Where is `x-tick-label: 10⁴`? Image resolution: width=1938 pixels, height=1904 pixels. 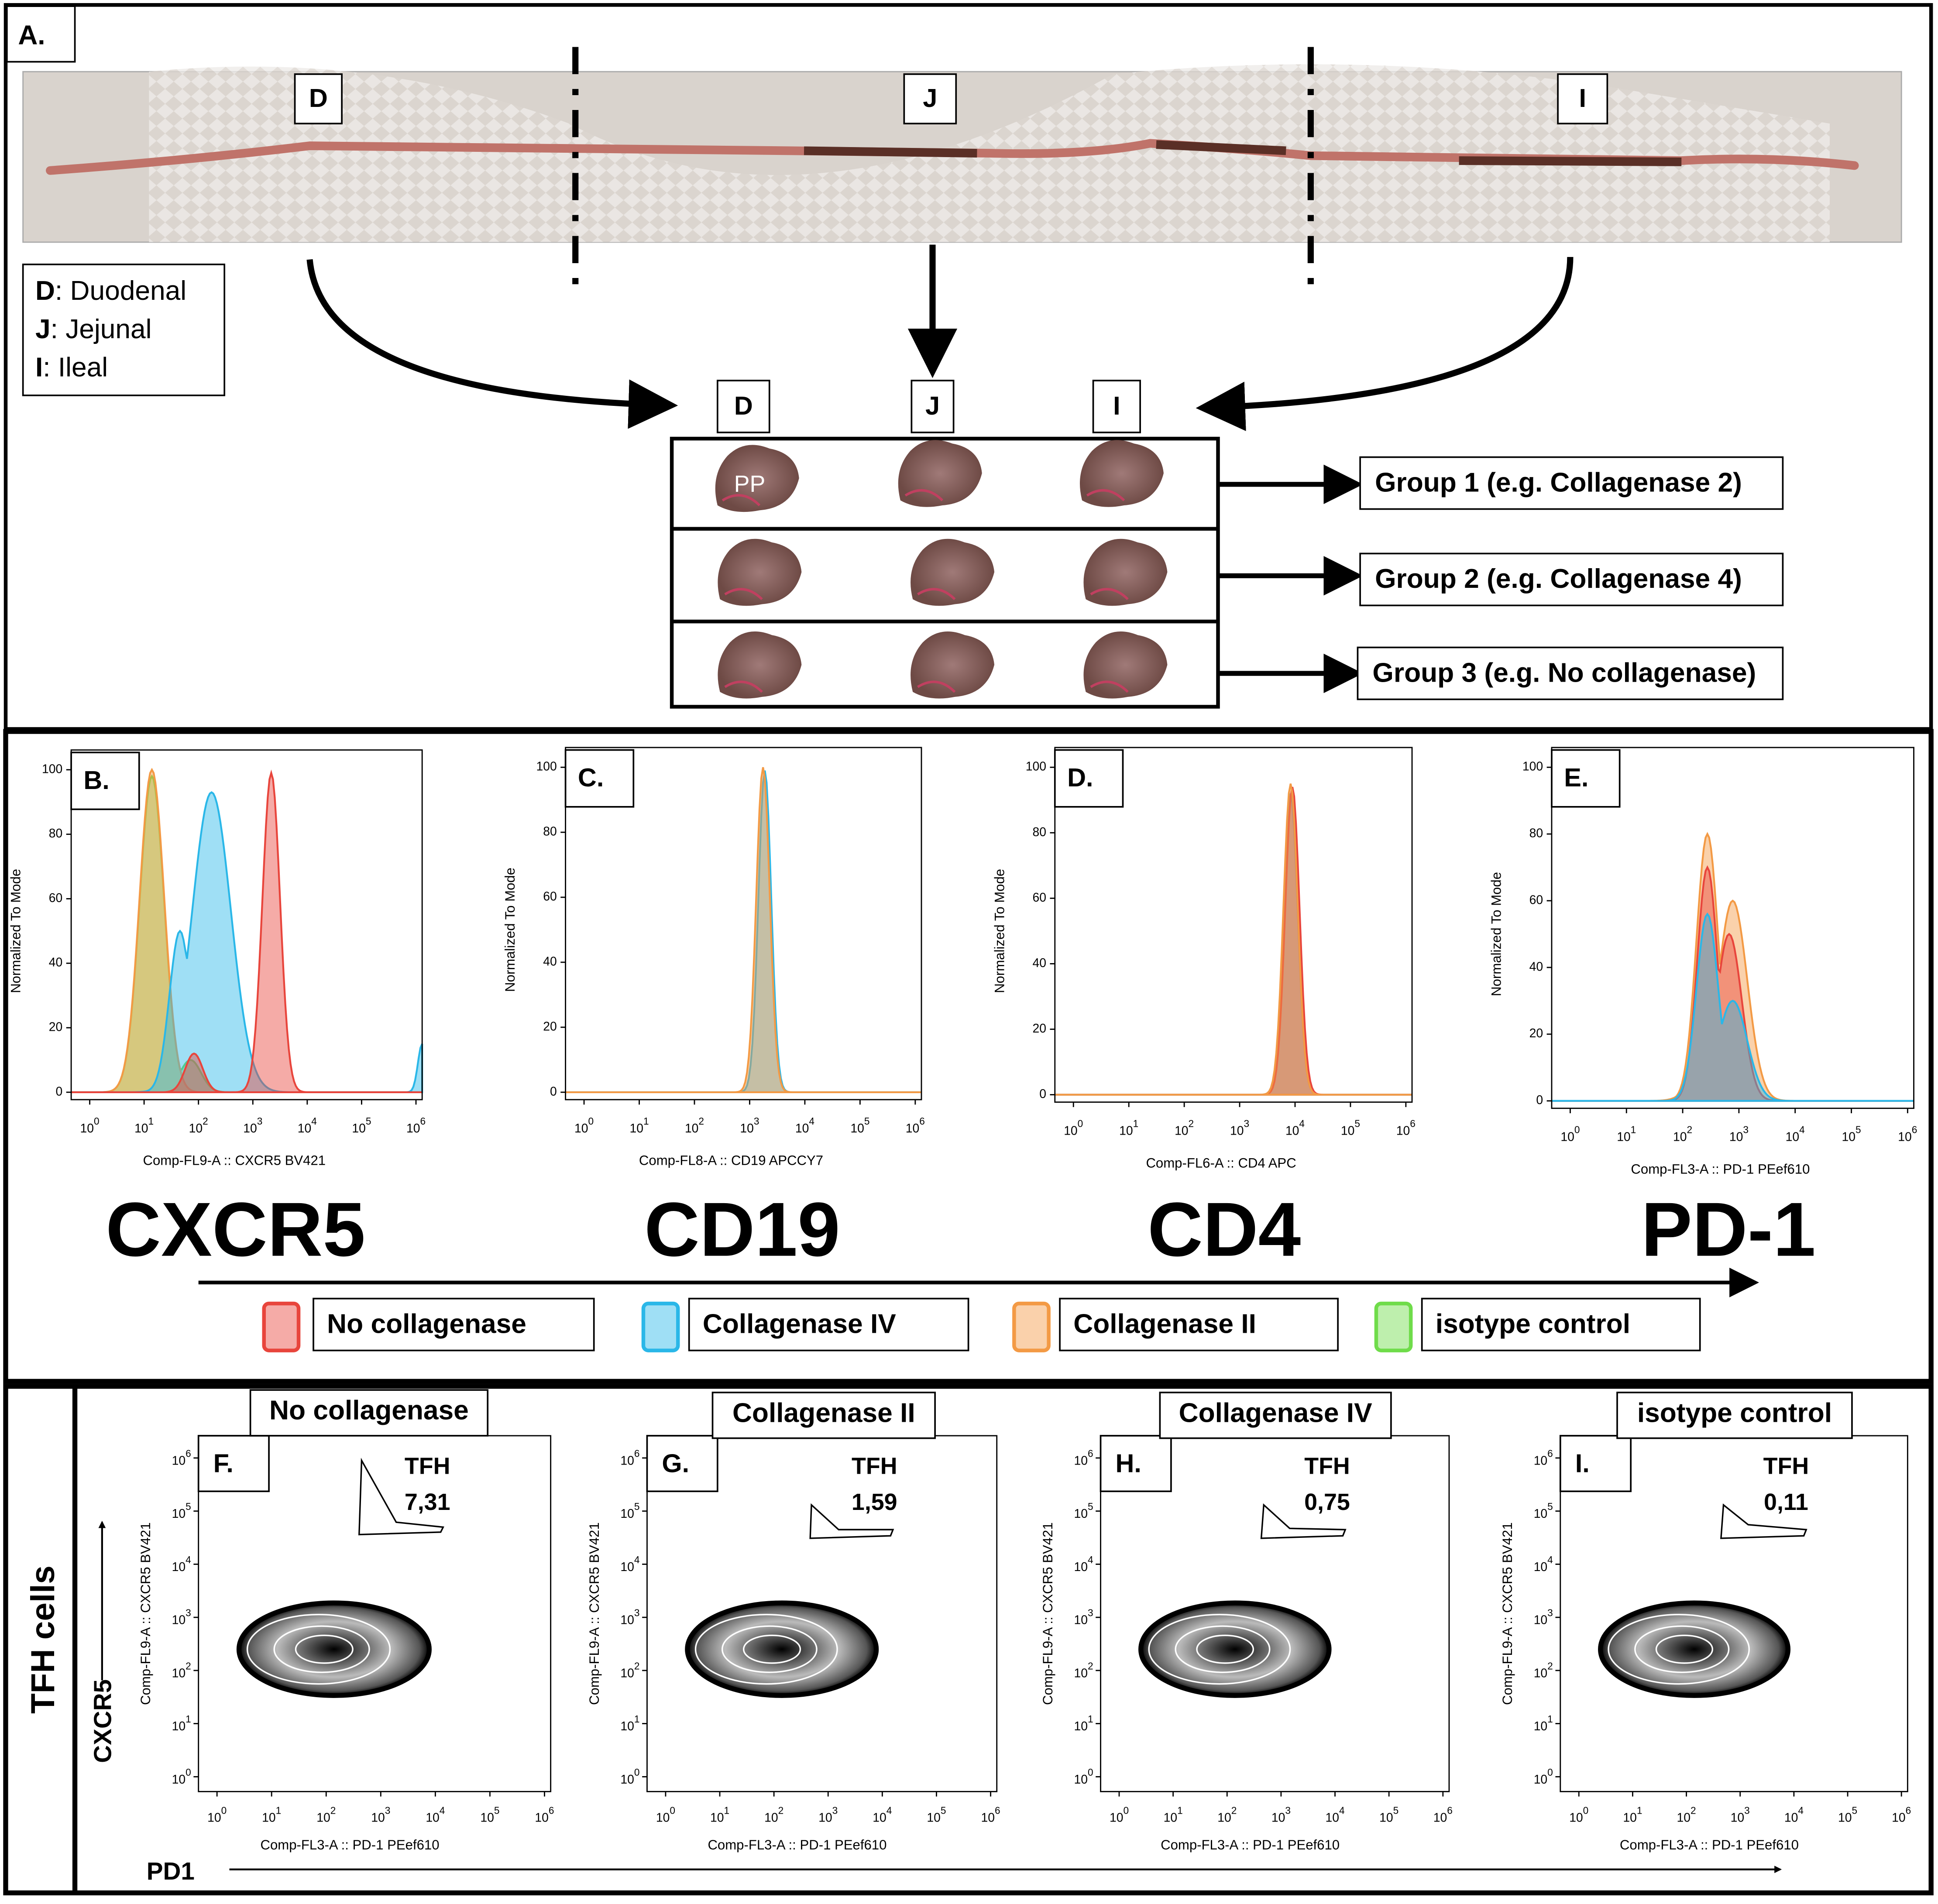
x-tick-label: 10⁴ is located at coordinates (1795, 1134).